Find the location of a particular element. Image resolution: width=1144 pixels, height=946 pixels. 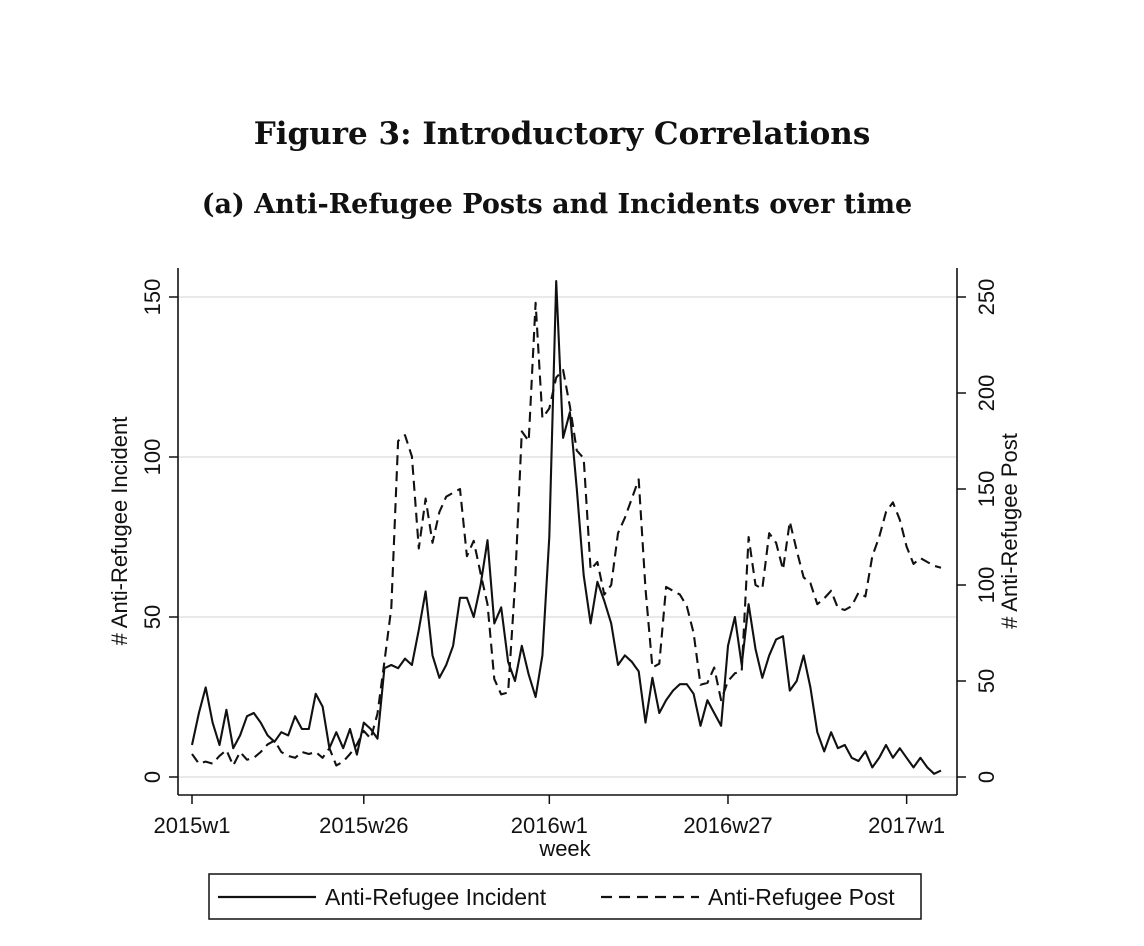

legend: Anti-Refugee Incident Anti-Refugee Post is located at coordinates (565, 896).